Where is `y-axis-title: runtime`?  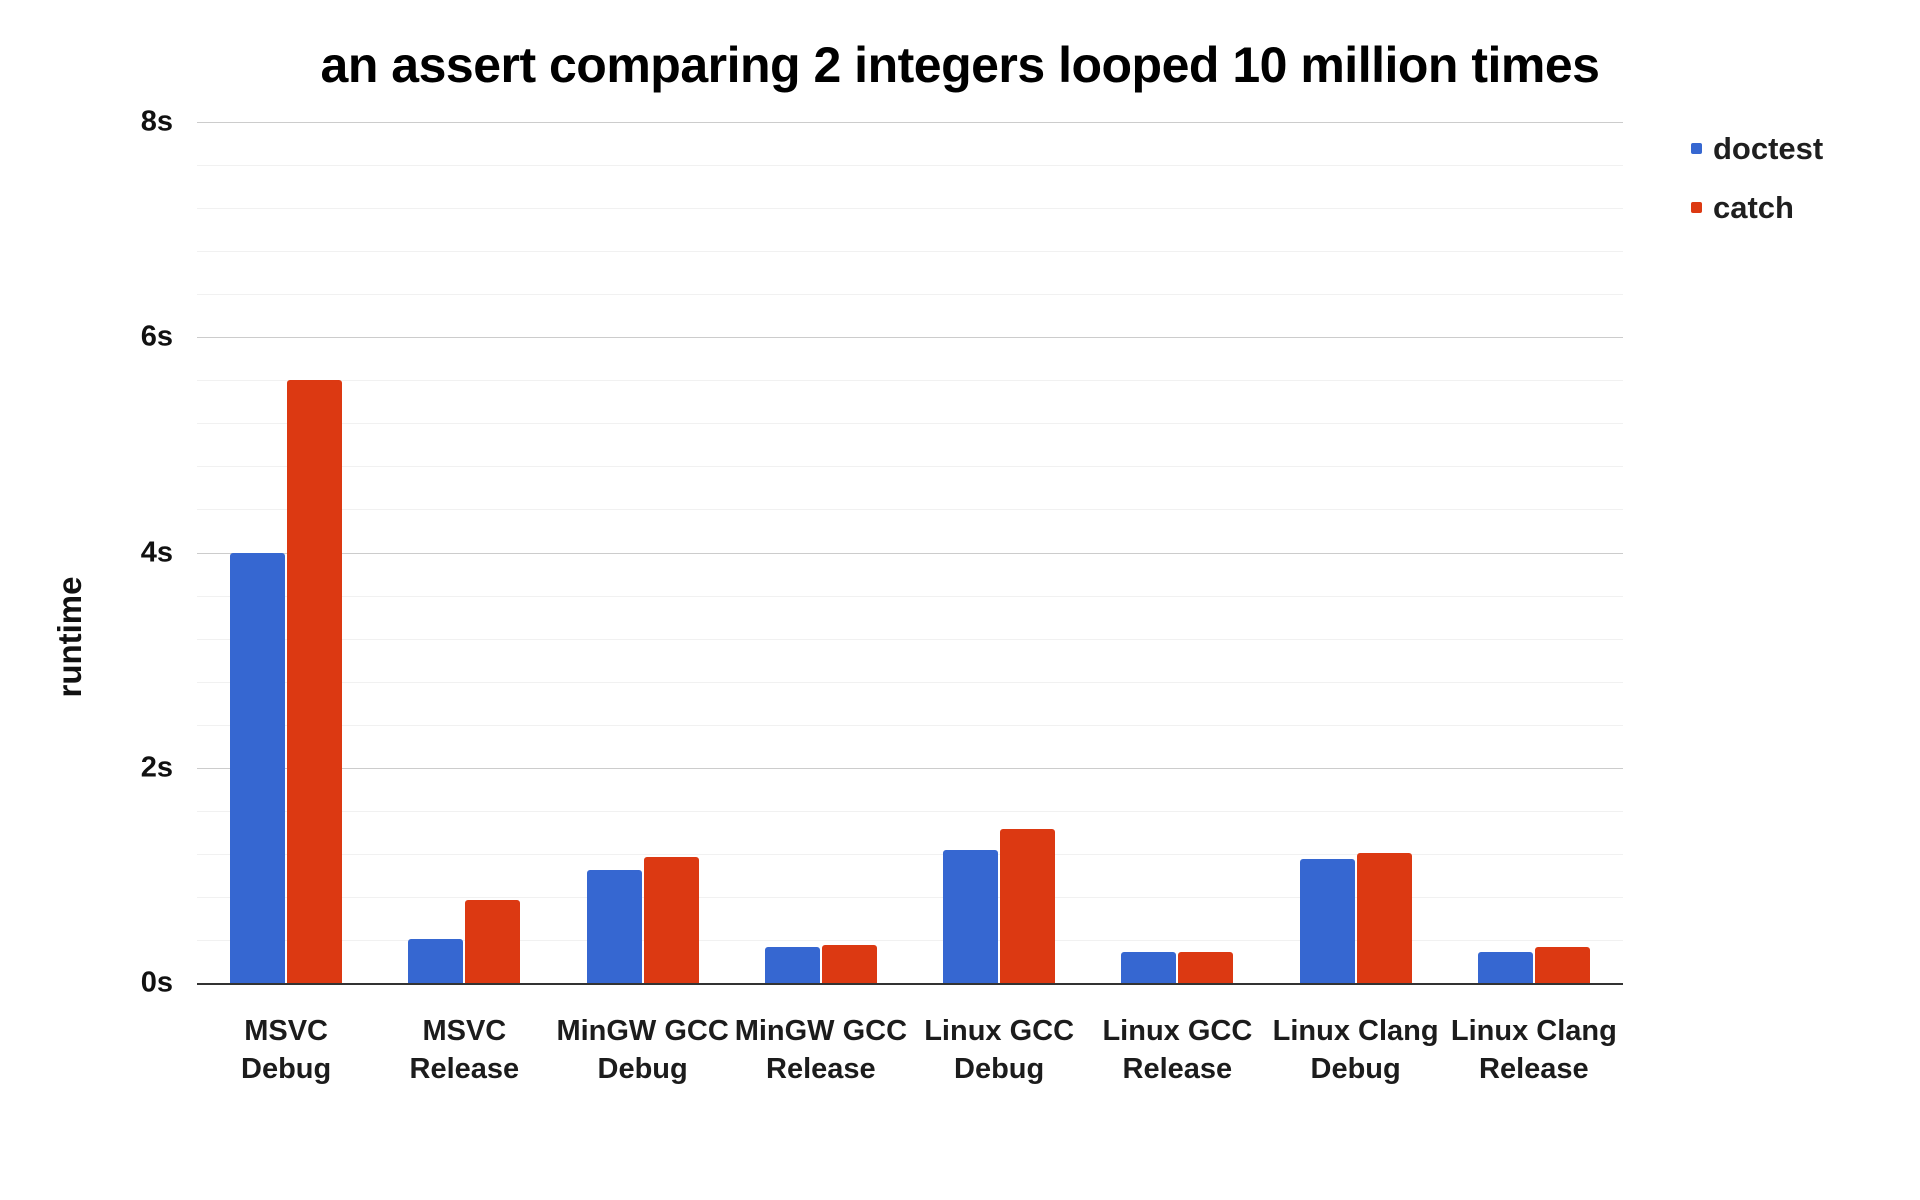 y-axis-title: runtime is located at coordinates (69, 637).